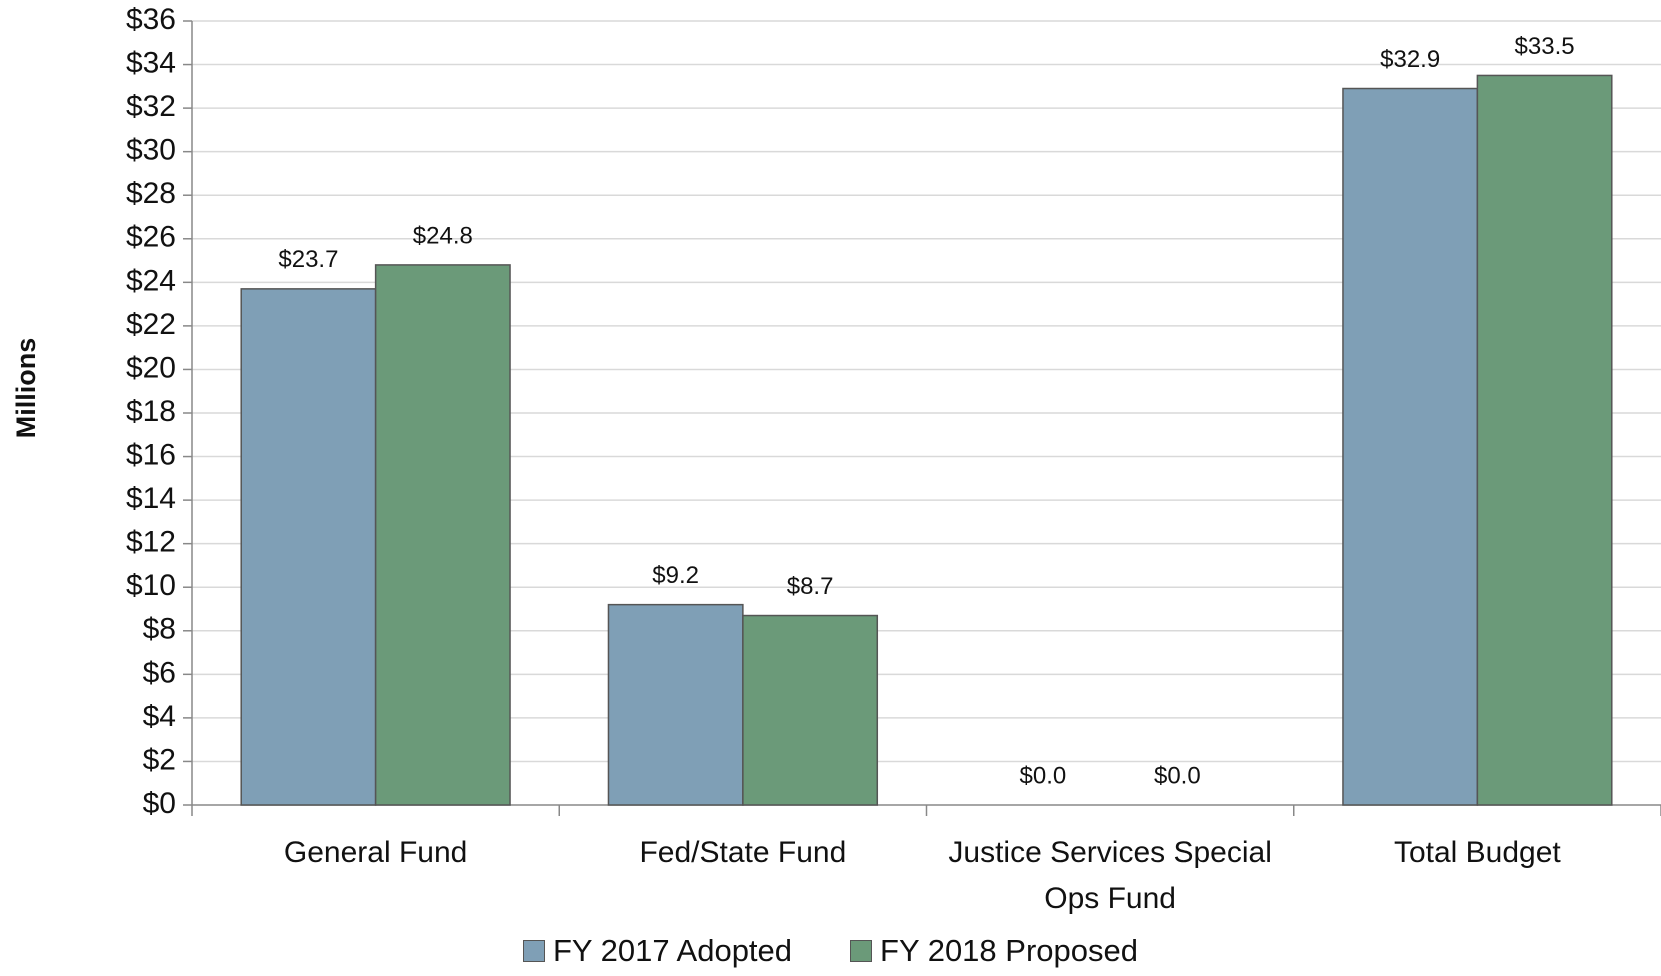 Image resolution: width=1661 pixels, height=976 pixels. I want to click on y-tick-label: $2, so click(159, 759).